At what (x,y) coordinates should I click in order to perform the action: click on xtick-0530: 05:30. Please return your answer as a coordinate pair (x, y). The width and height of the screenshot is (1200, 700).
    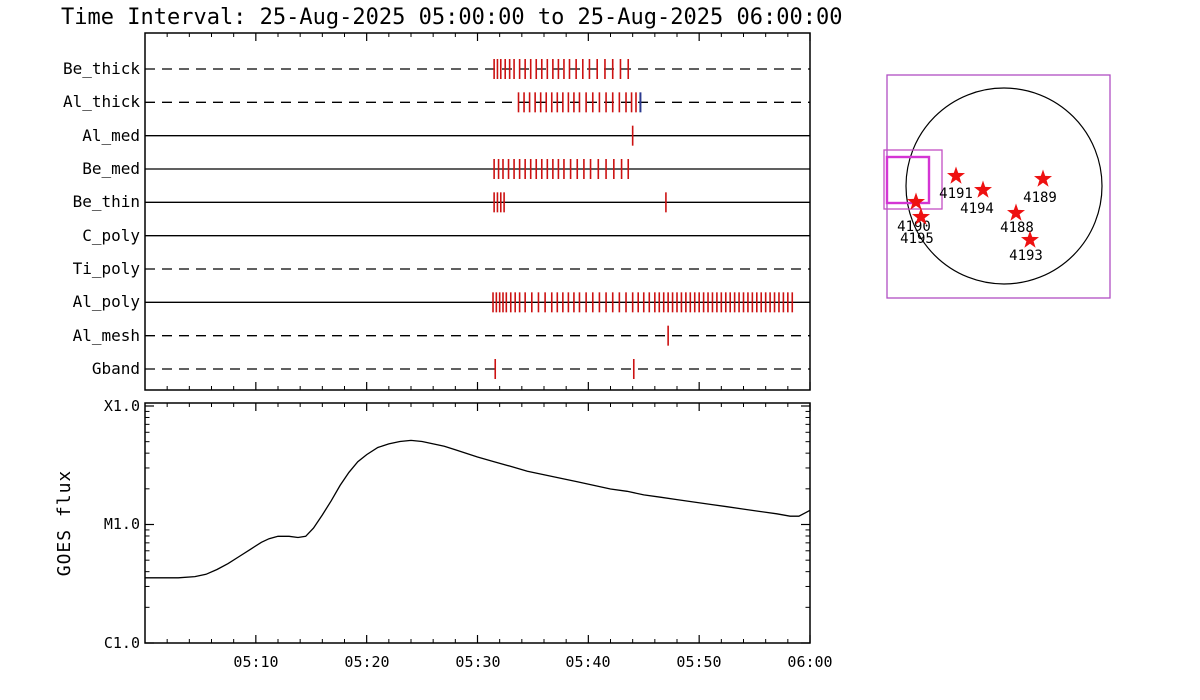
    Looking at the image, I should click on (477, 662).